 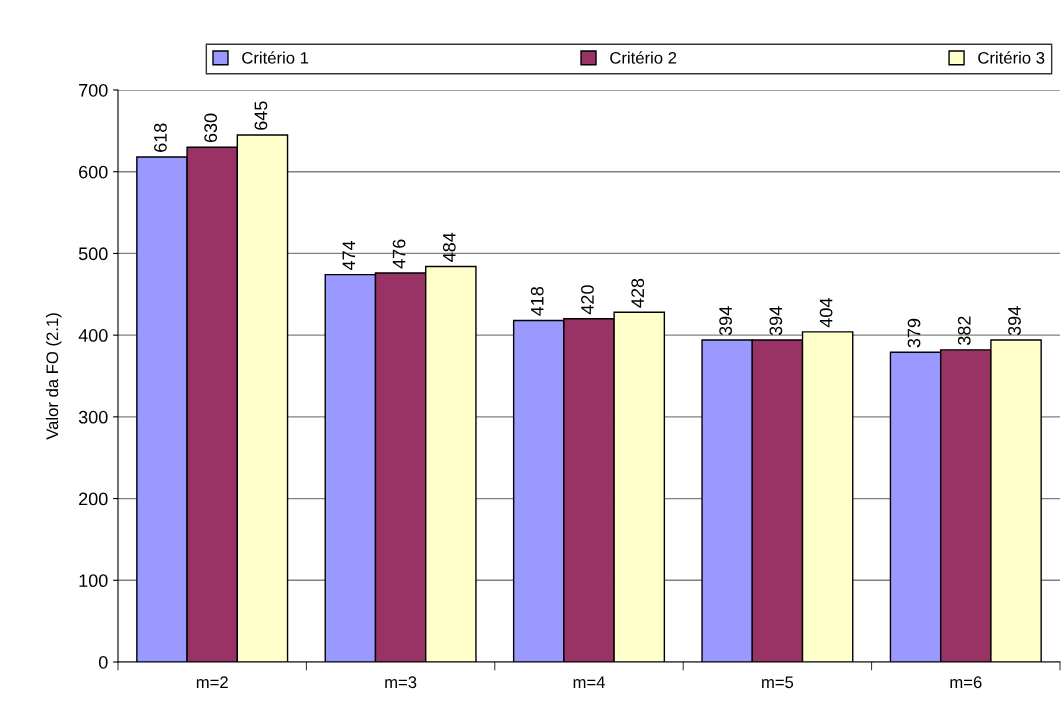 I want to click on y-tick-label: 300, so click(x=93, y=417).